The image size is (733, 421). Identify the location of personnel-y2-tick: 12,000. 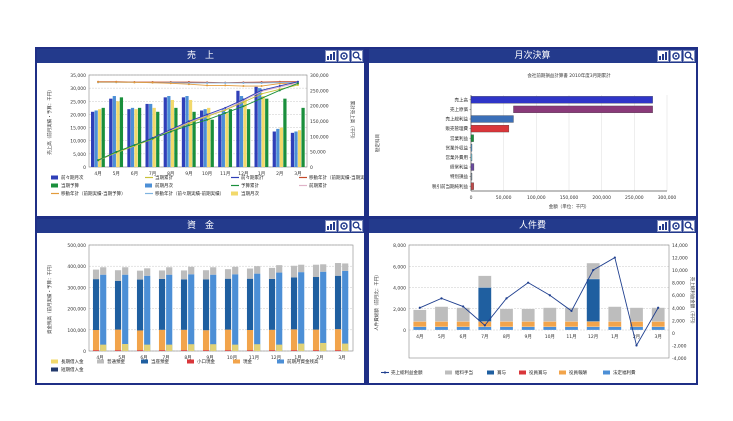
(680, 259).